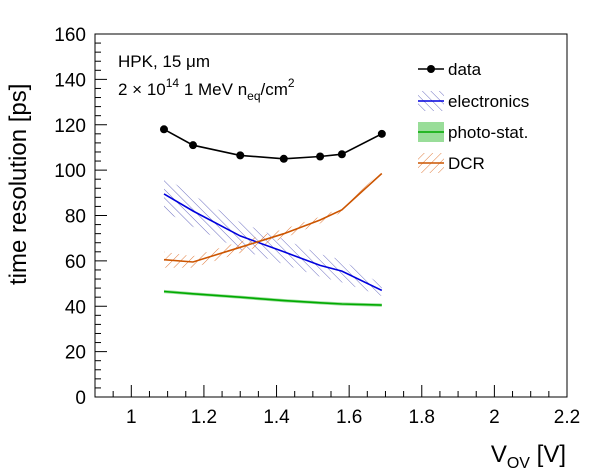 This screenshot has width=596, height=472. What do you see at coordinates (488, 132) in the screenshot?
I see `legend-label-photo-stat: photo-stat.` at bounding box center [488, 132].